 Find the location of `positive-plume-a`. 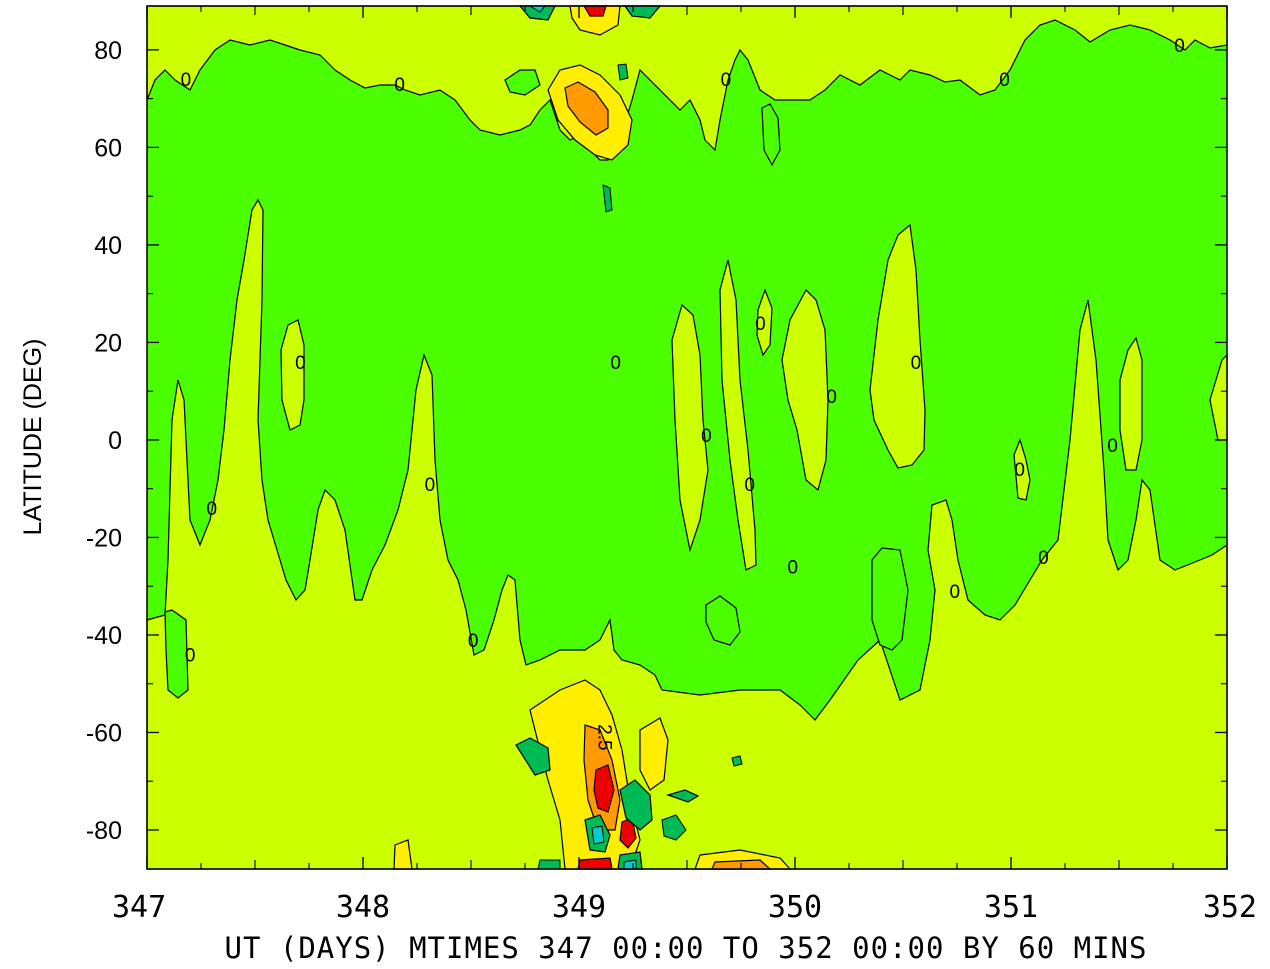

positive-plume-a is located at coordinates (292, 375).